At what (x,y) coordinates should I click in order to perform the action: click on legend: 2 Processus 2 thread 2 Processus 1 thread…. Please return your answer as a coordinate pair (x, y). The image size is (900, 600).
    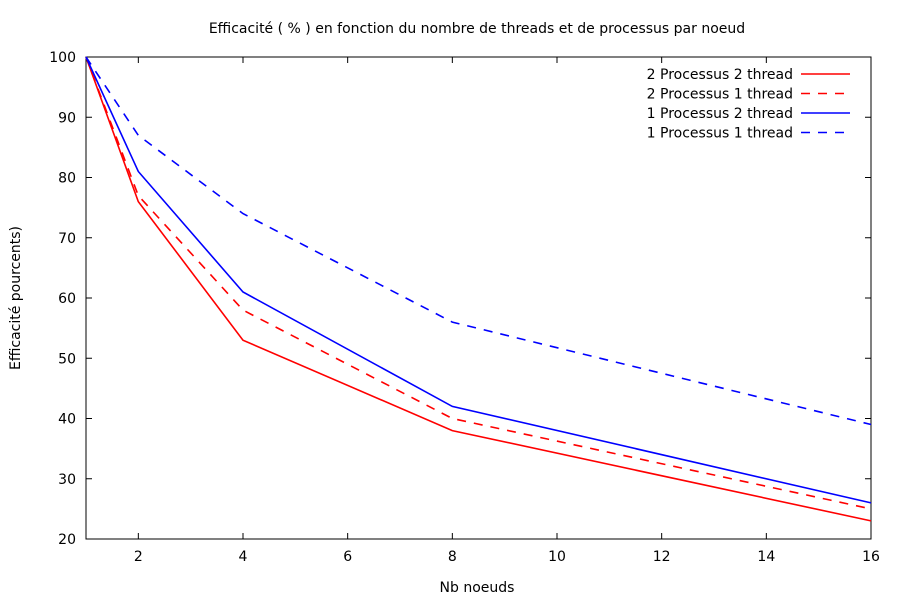
    Looking at the image, I should click on (748, 104).